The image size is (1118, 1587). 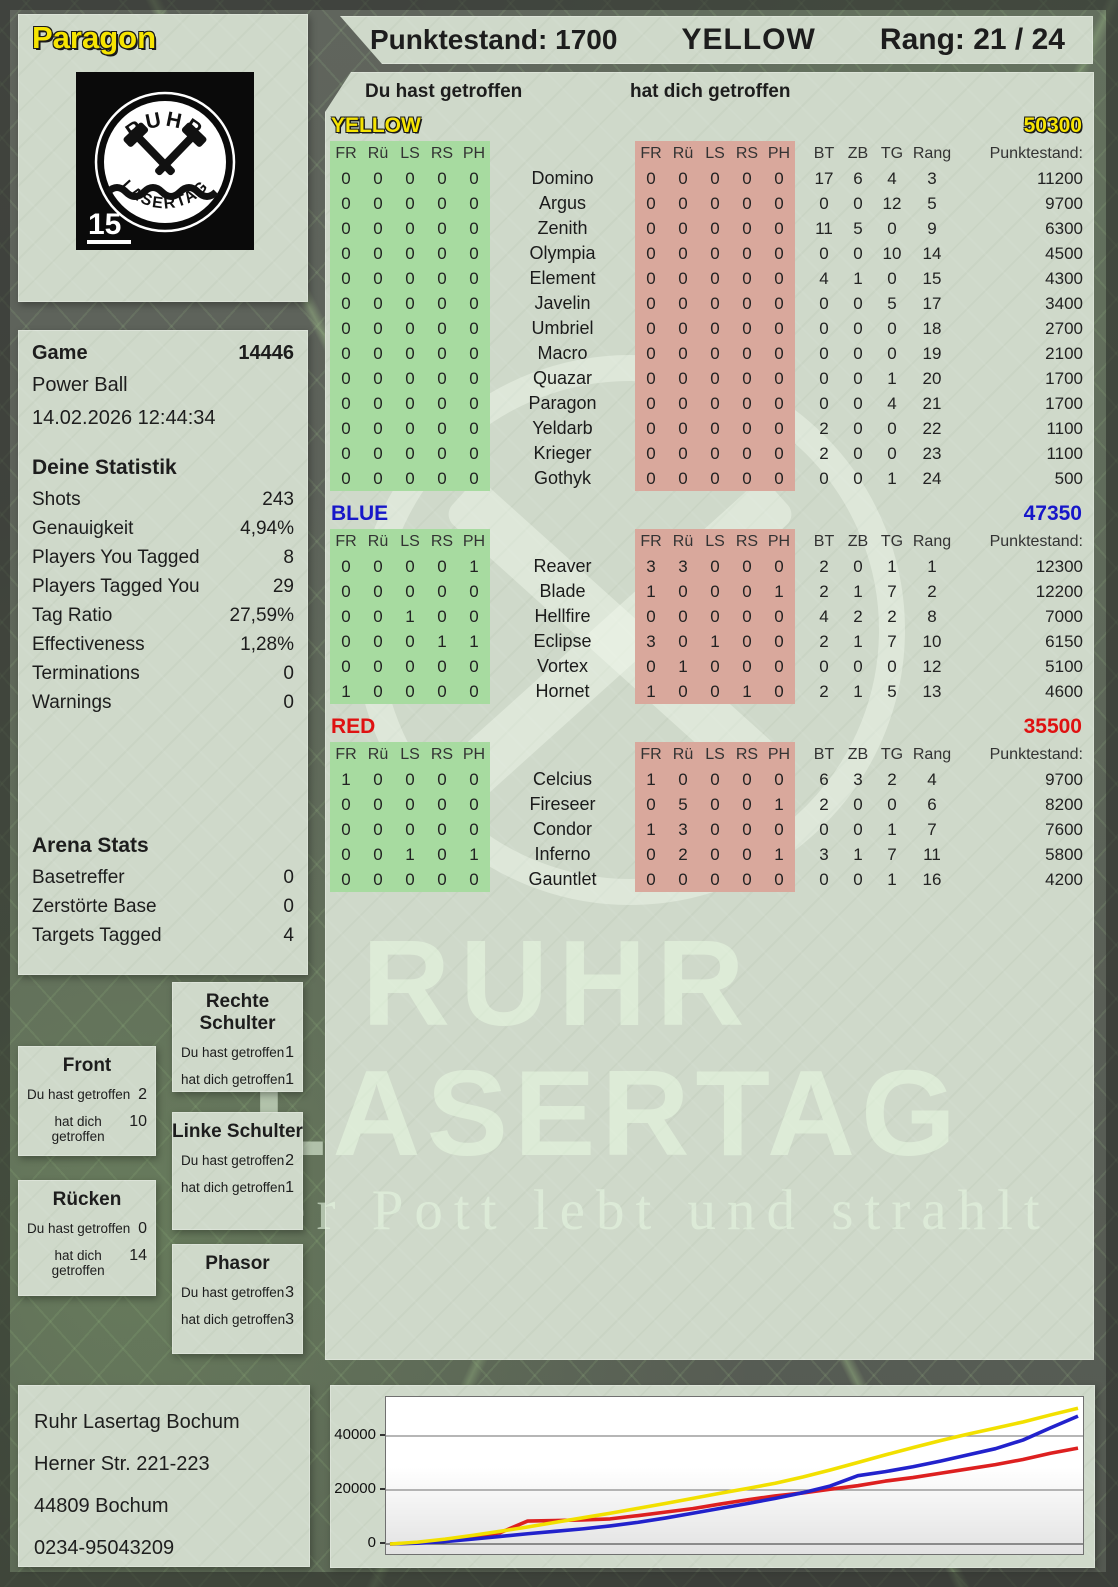 I want to click on team-header-row: RED 35500, so click(x=709, y=726).